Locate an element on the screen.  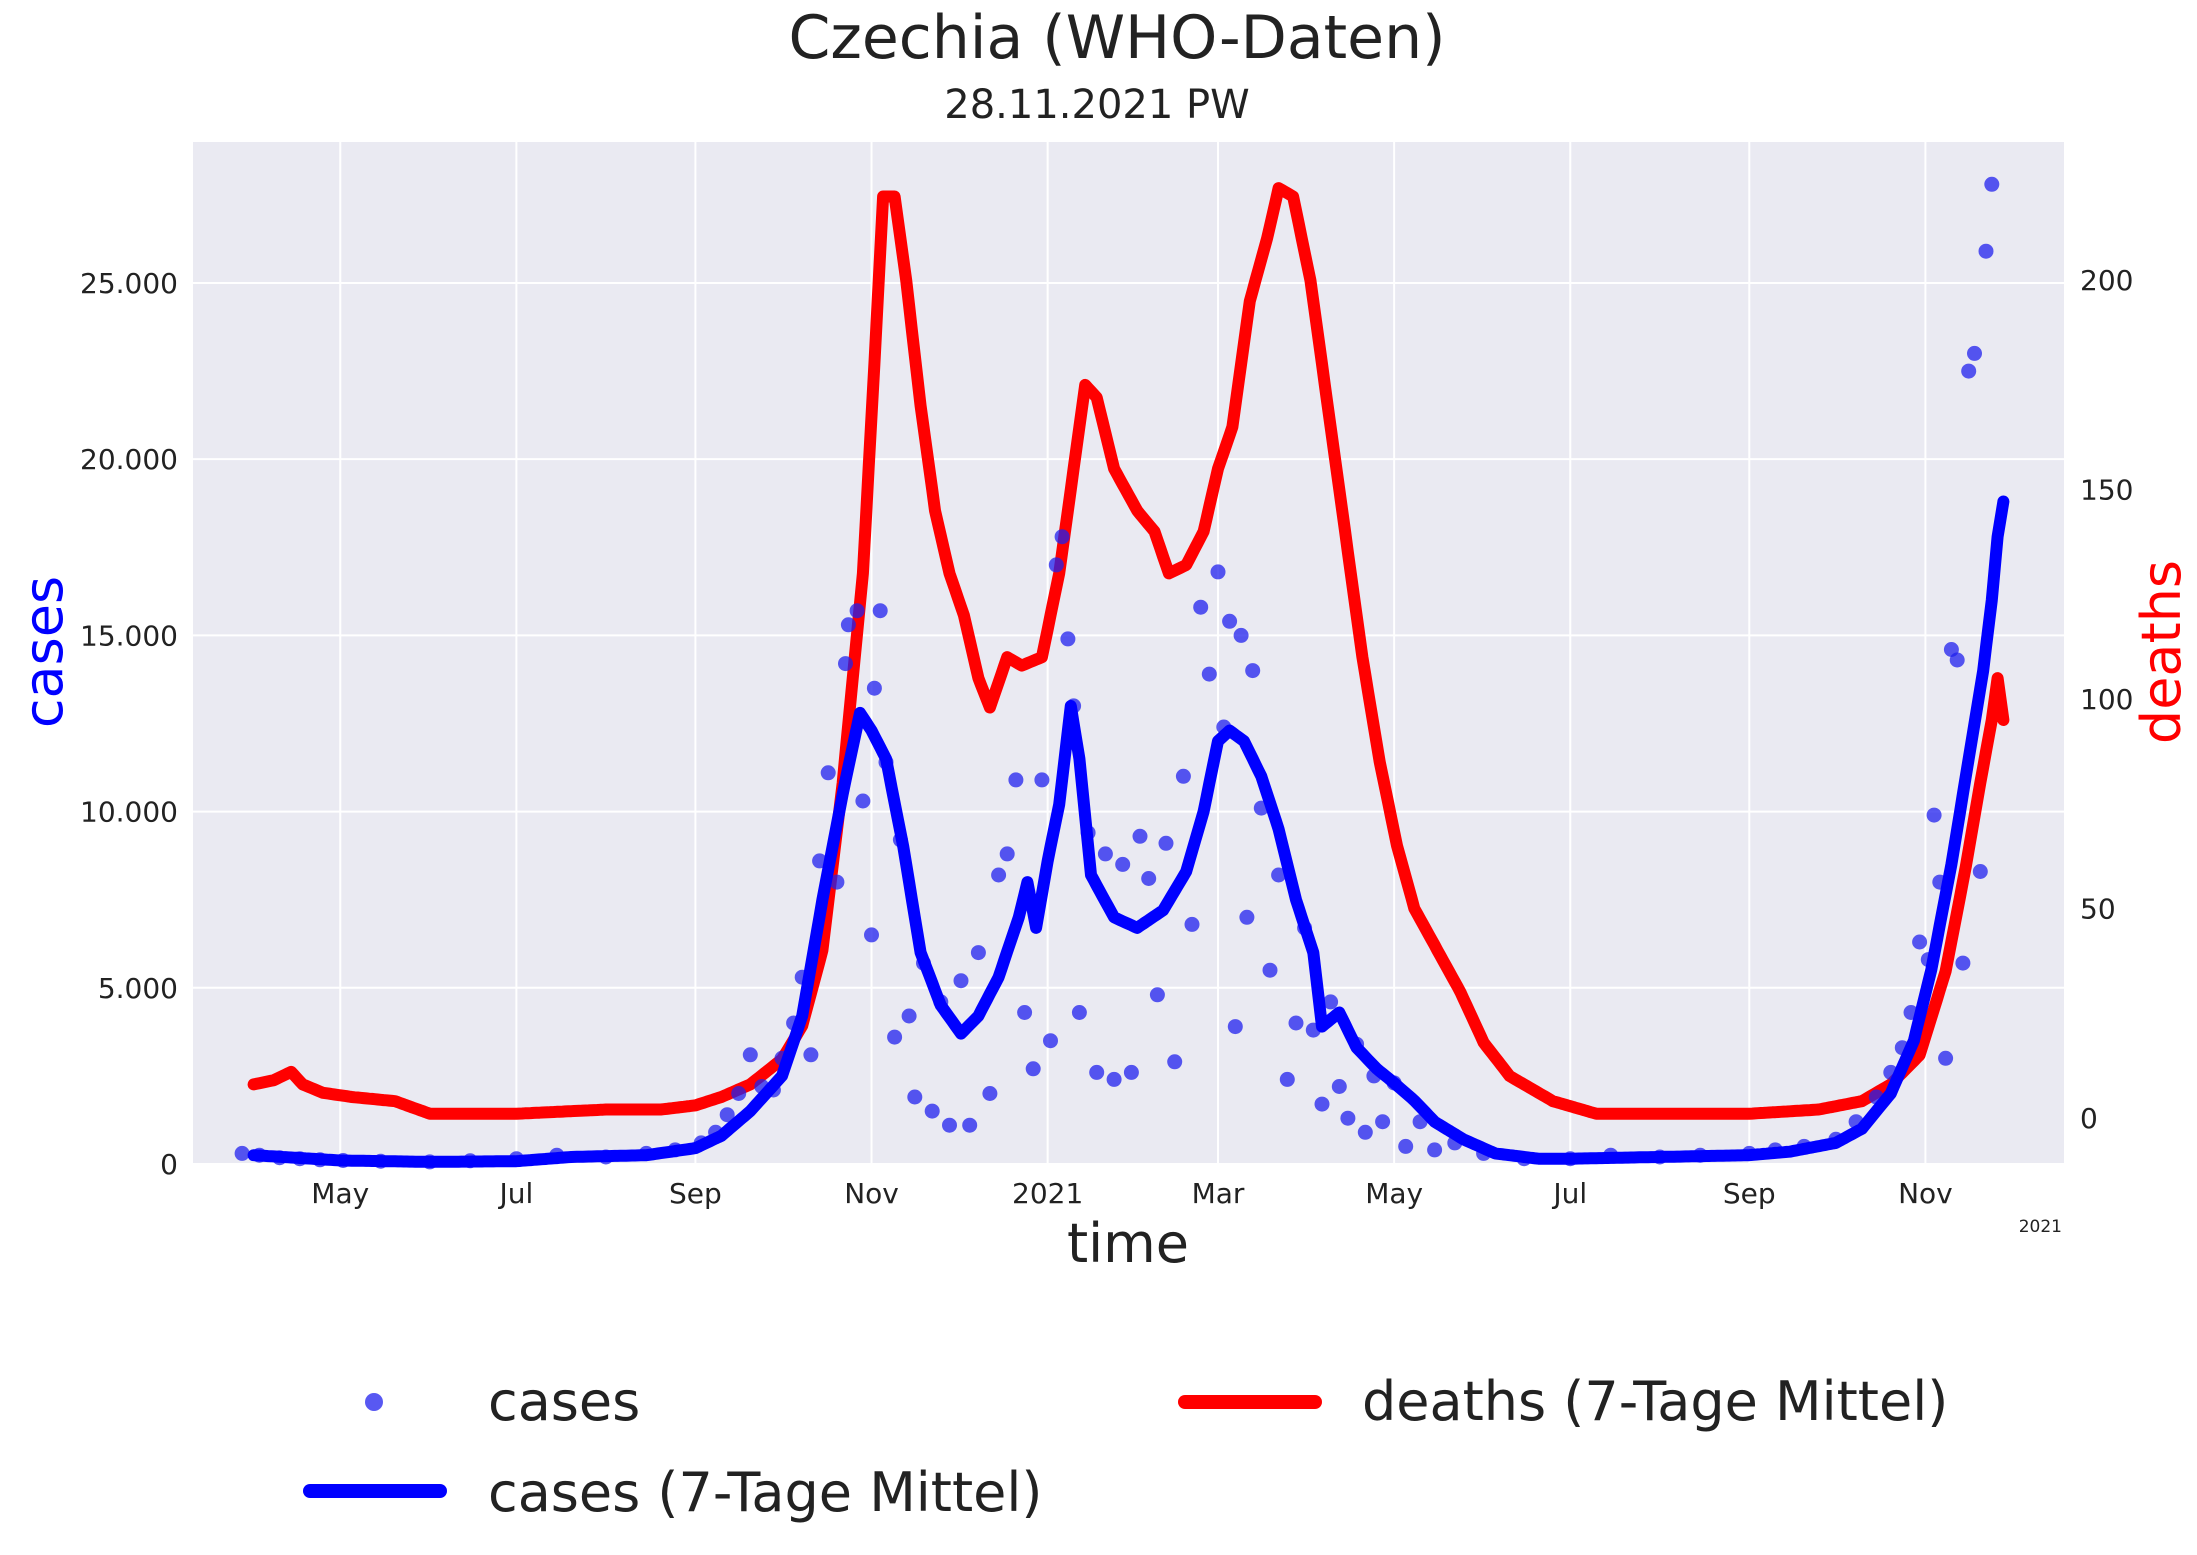
legend-cases-marker is located at coordinates (374, 1402).